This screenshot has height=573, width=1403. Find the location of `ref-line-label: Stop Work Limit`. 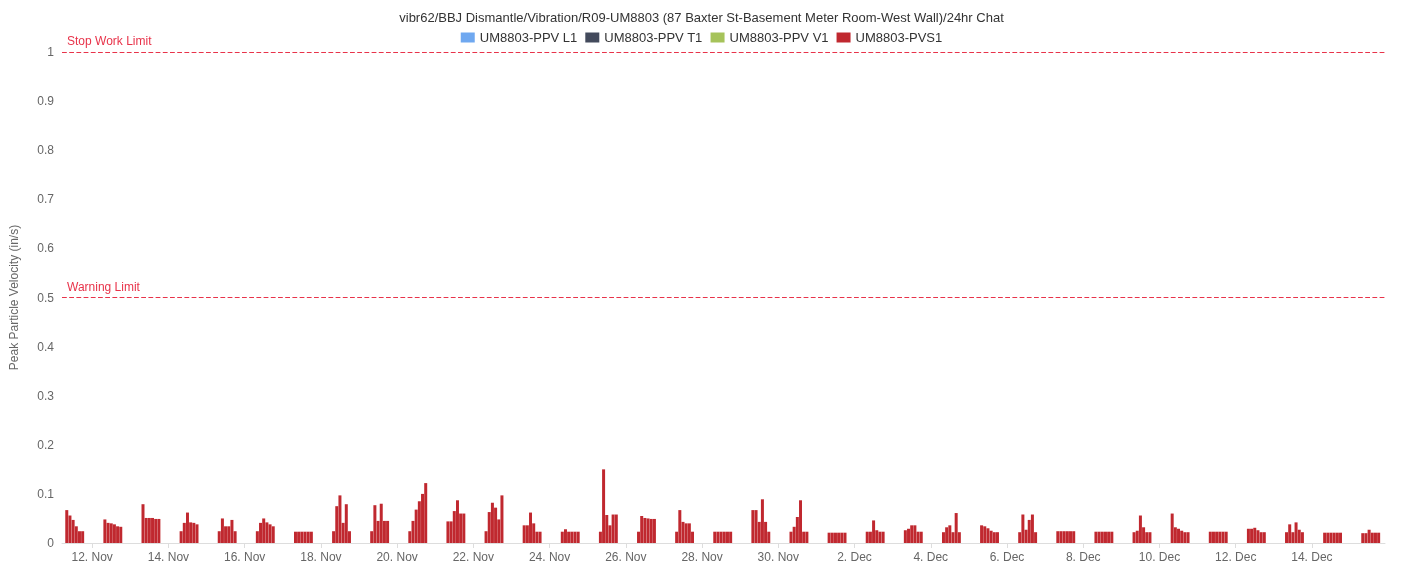

ref-line-label: Stop Work Limit is located at coordinates (110, 41).